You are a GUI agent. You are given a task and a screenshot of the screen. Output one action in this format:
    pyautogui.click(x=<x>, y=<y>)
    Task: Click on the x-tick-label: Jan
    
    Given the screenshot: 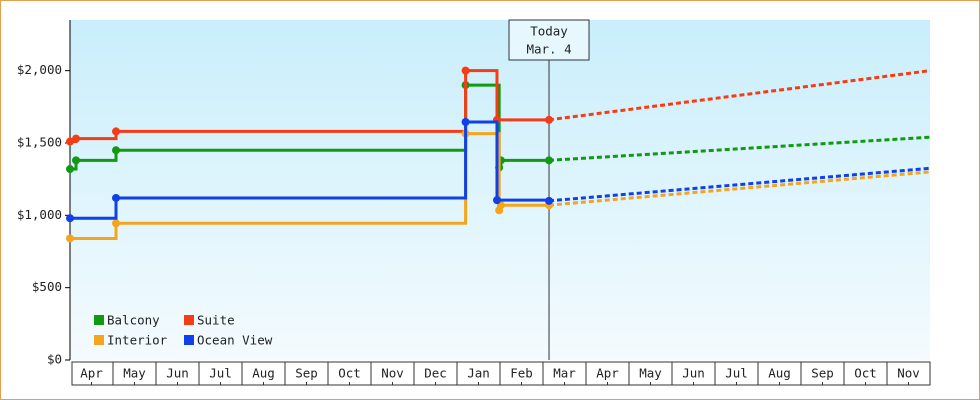 What is the action you would take?
    pyautogui.click(x=478, y=373)
    